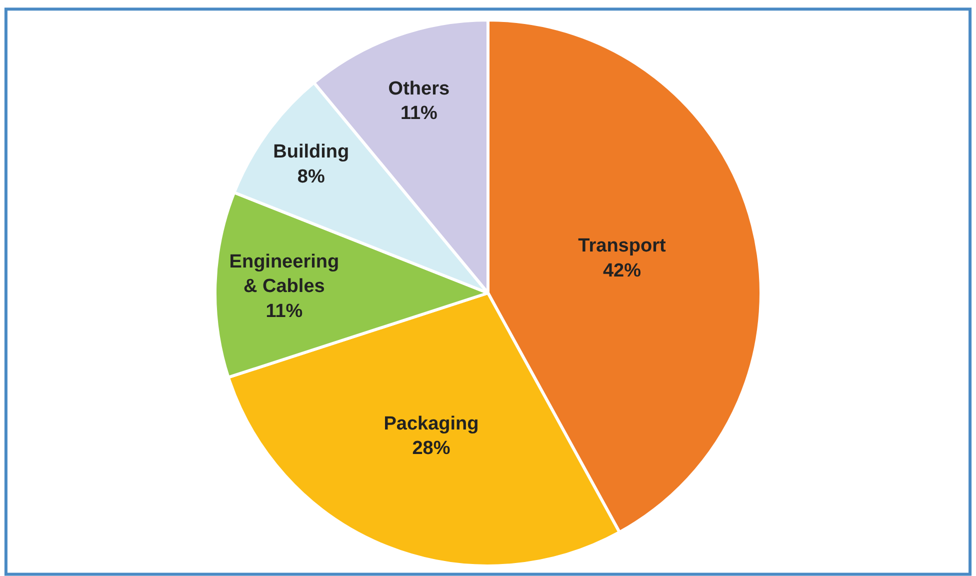  What do you see at coordinates (311, 177) in the screenshot?
I see `data-label: 8%` at bounding box center [311, 177].